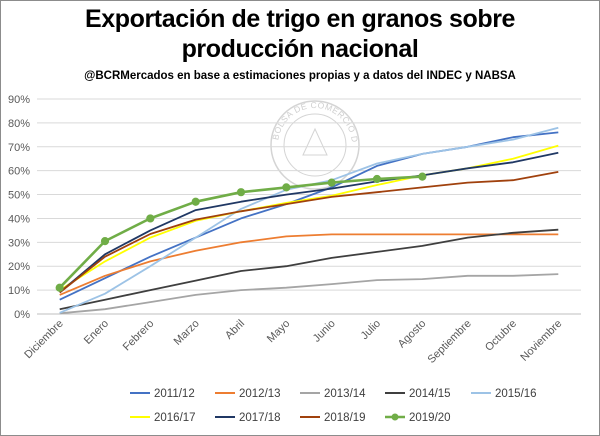 This screenshot has width=600, height=436. I want to click on y-tick-label-80: 80%, so click(19, 124).